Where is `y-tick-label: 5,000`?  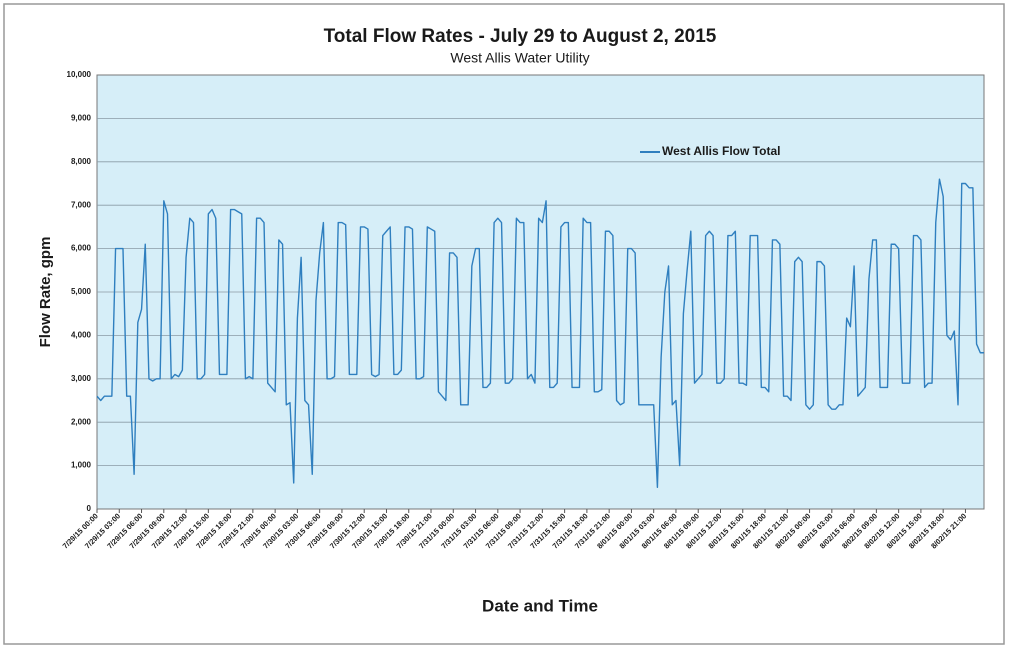 y-tick-label: 5,000 is located at coordinates (81, 291).